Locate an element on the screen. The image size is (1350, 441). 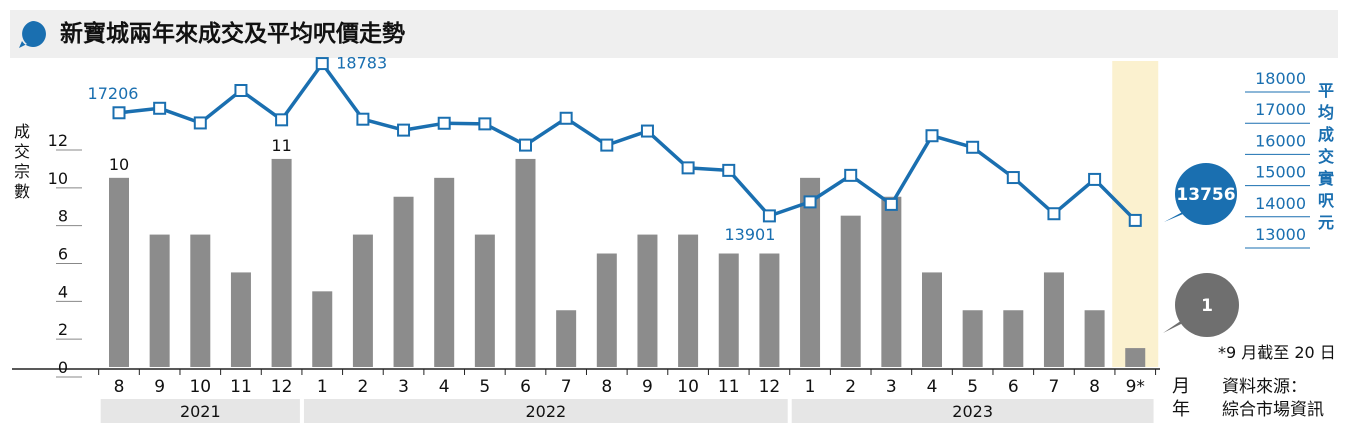
chart-title: 新寶城兩年來成交及平均呎價走勢 is located at coordinates (232, 34).